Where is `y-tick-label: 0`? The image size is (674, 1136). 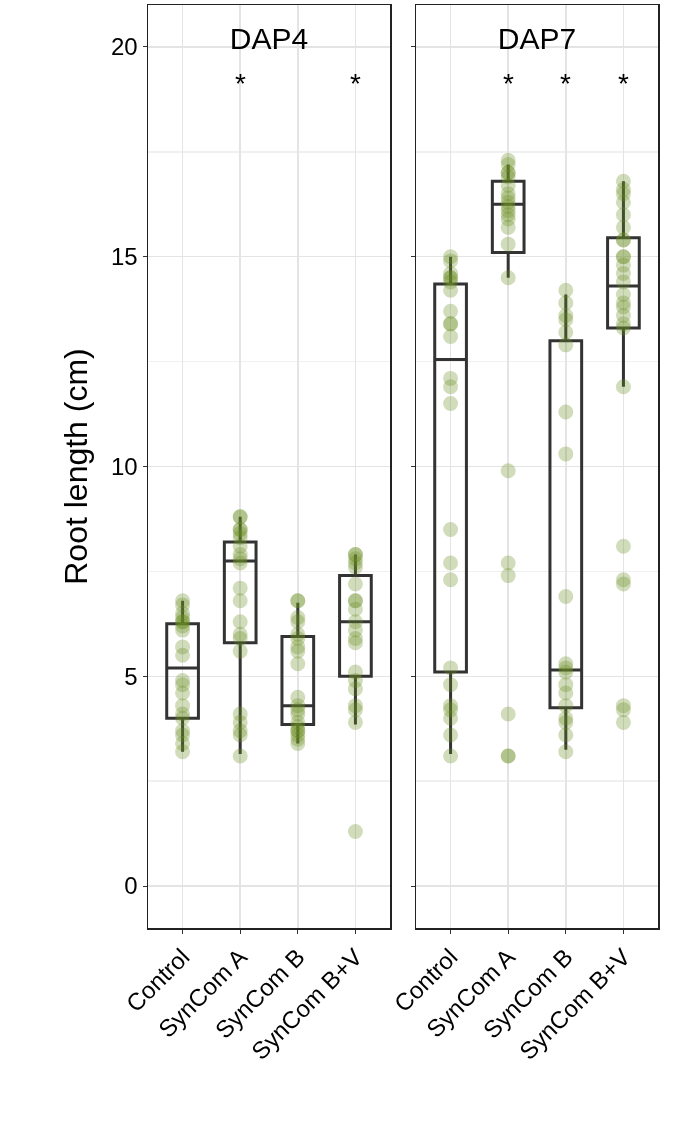
y-tick-label: 0 is located at coordinates (131, 886).